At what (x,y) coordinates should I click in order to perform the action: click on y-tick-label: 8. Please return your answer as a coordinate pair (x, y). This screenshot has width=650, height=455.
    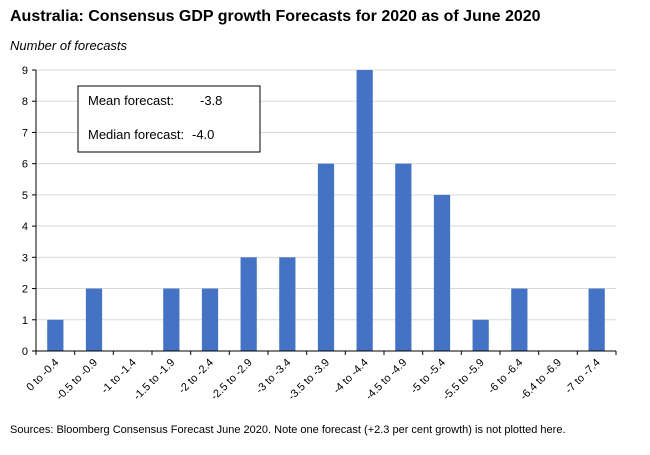
    Looking at the image, I should click on (25, 102).